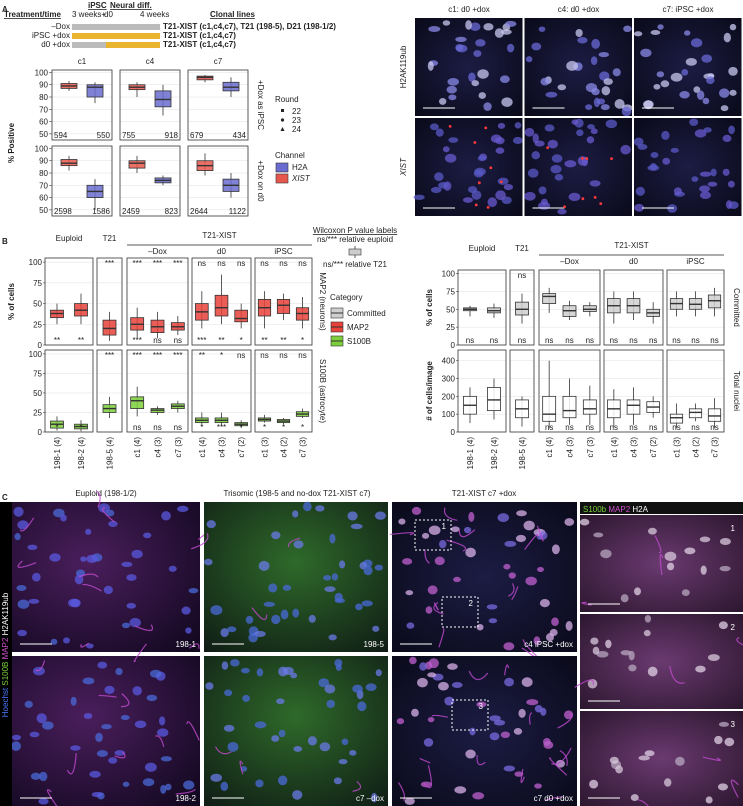 Image resolution: width=743 pixels, height=806 pixels. Describe the element at coordinates (238, 211) in the screenshot. I see `label: 1122` at that location.